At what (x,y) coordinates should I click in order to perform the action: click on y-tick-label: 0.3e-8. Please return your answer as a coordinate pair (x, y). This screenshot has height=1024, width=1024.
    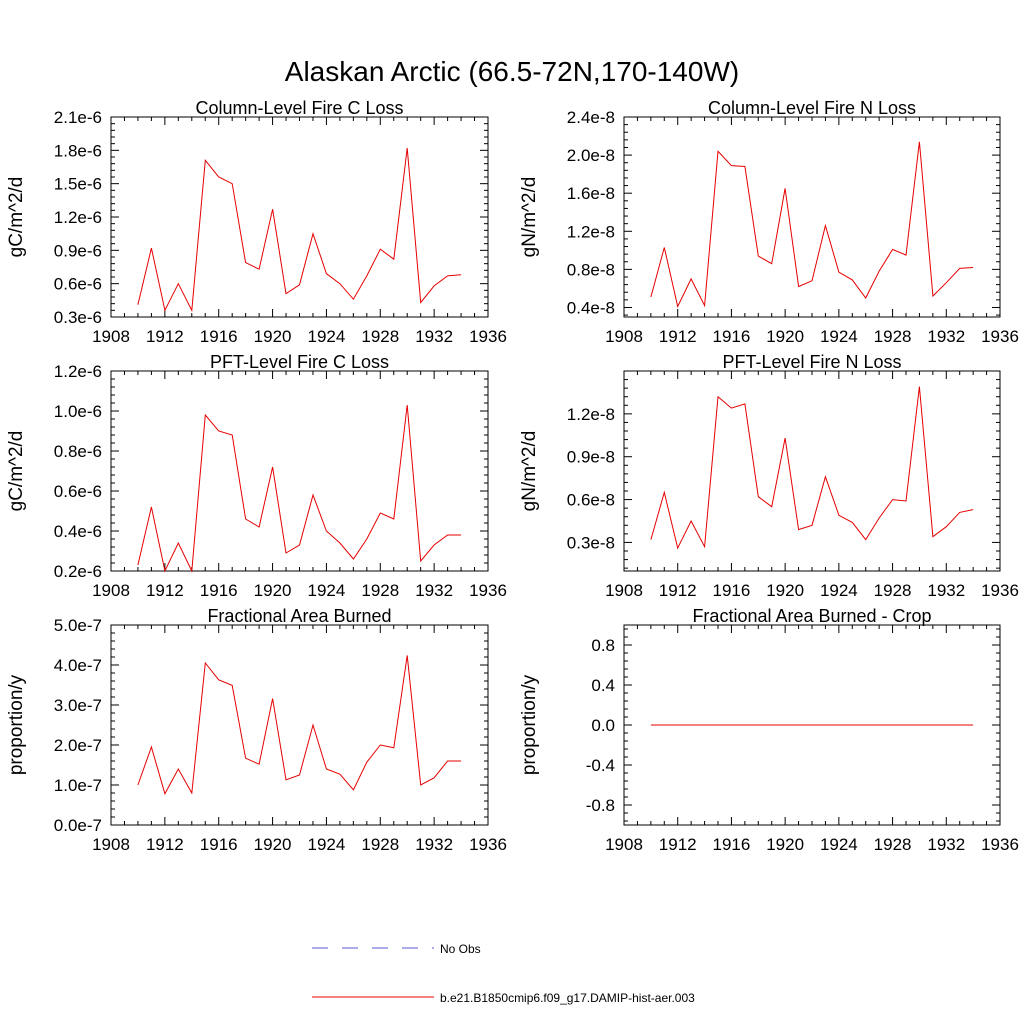
    Looking at the image, I should click on (591, 542).